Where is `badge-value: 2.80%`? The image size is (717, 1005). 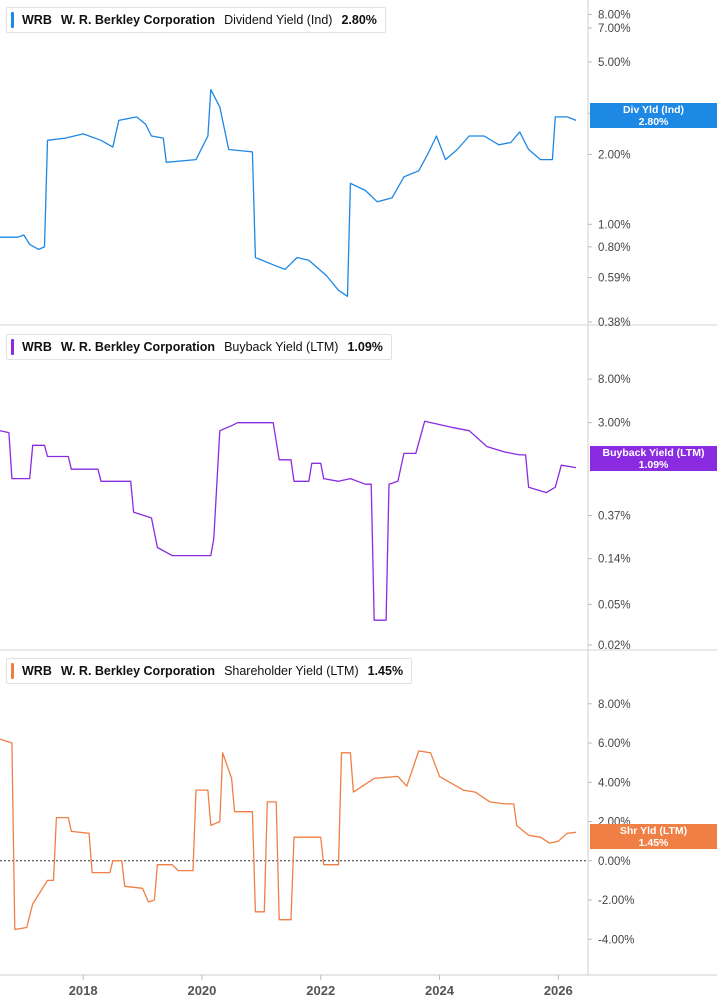
badge-value: 2.80% is located at coordinates (653, 122).